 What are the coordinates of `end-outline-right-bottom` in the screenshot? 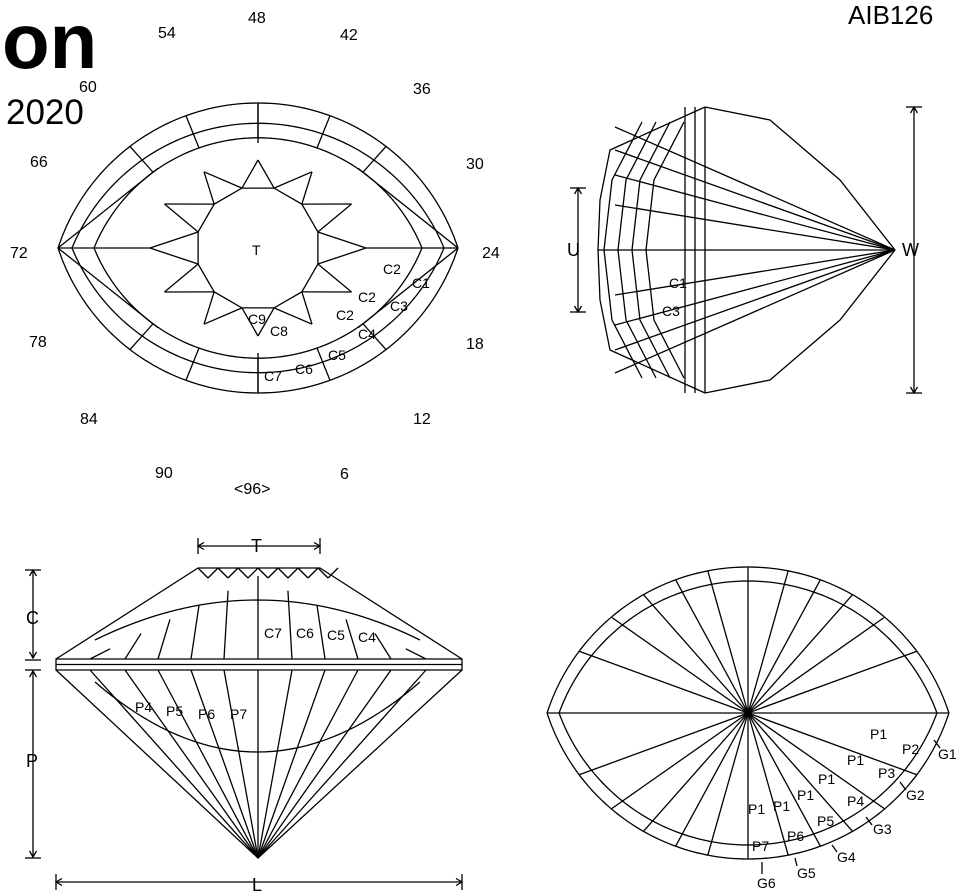 It's located at (800, 321).